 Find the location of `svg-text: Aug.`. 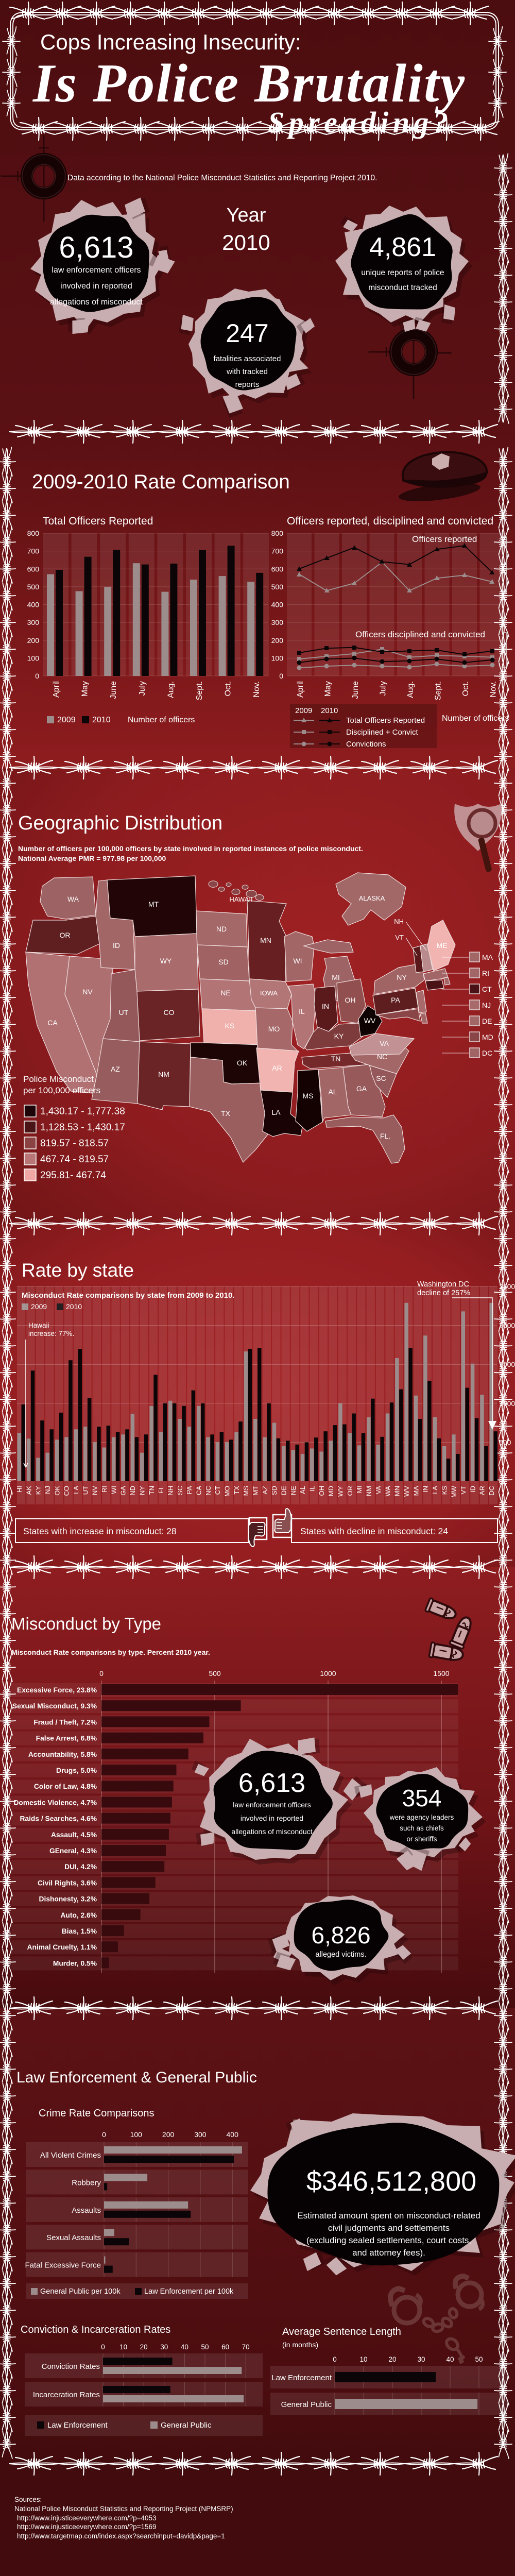

svg-text: Aug. is located at coordinates (170, 690).